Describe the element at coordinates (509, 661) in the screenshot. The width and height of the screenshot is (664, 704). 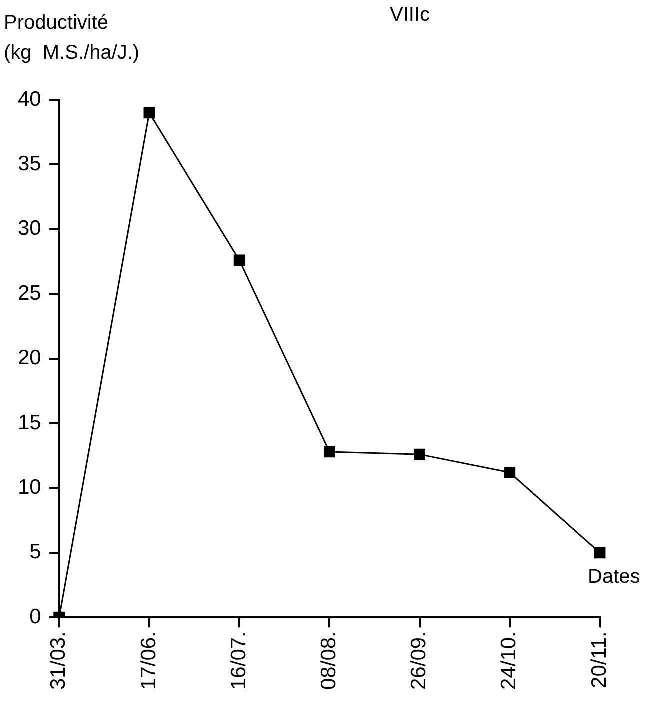
I see `x-tick-label: 24/10.` at that location.